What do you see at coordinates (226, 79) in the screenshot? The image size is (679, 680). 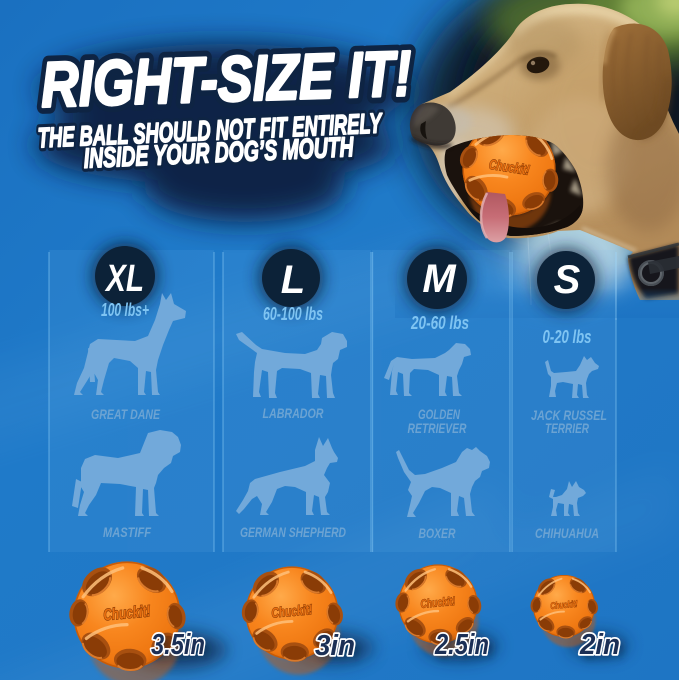 I see `svg-text: RIGHT-SIZE IT!` at bounding box center [226, 79].